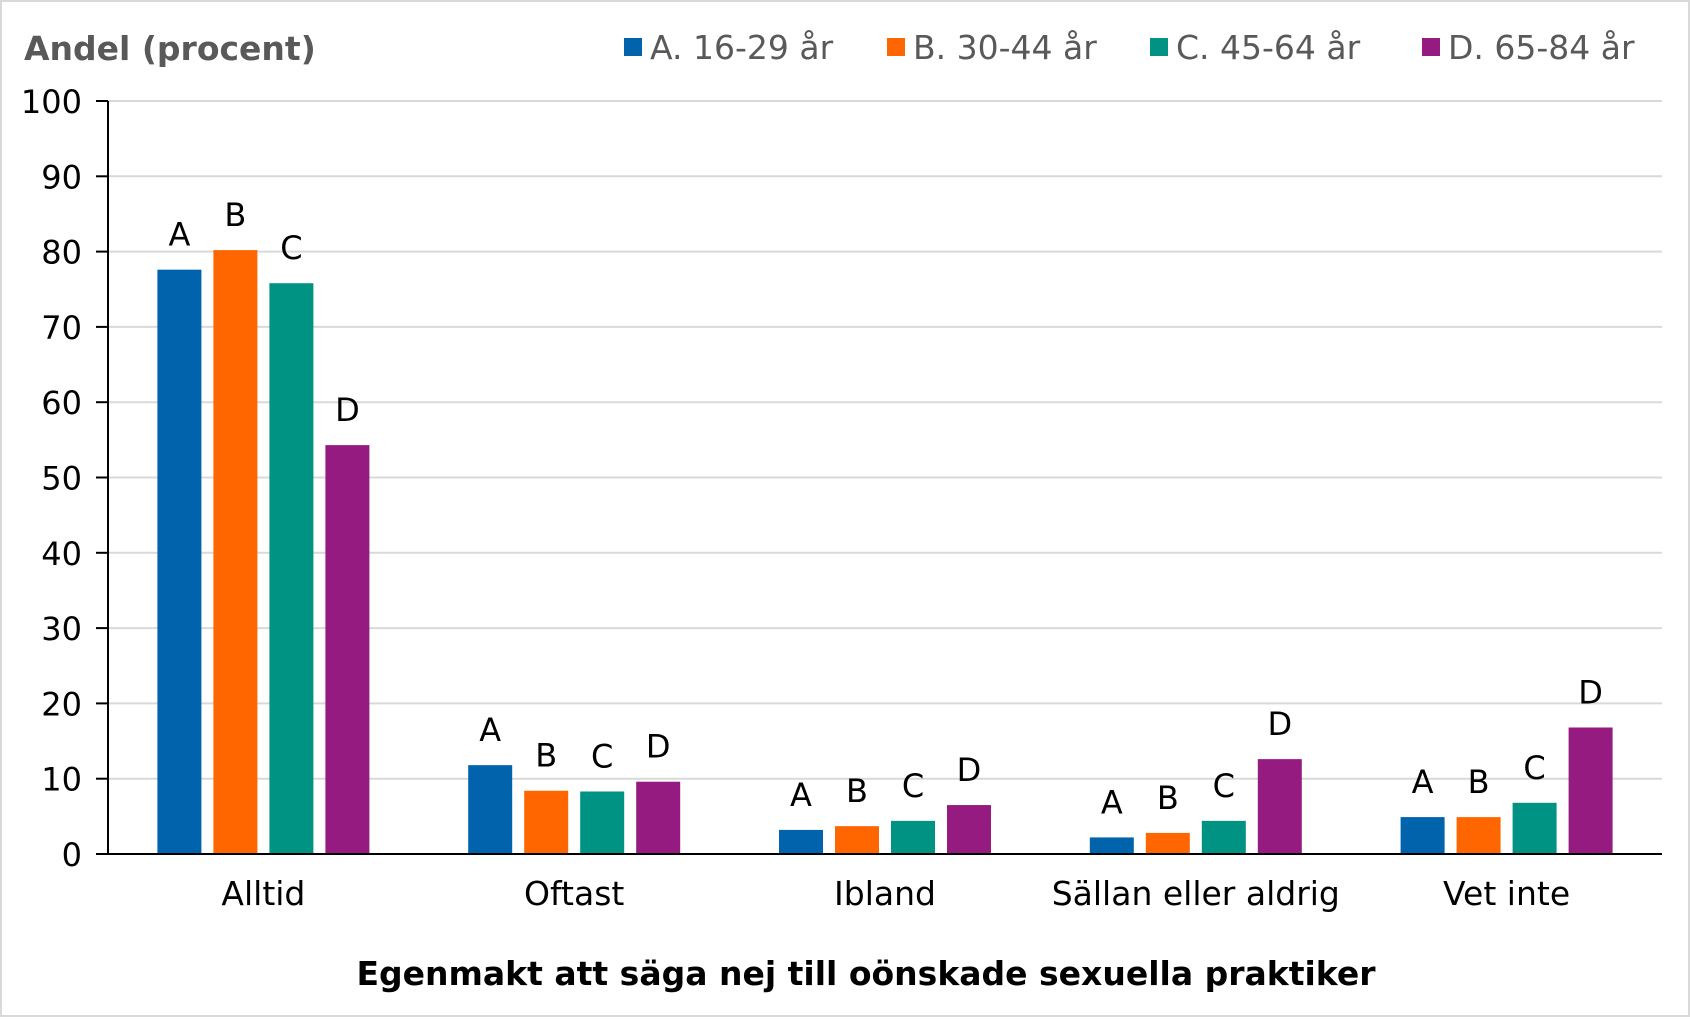  Describe the element at coordinates (61, 328) in the screenshot. I see `y-tick-label: 70` at that location.